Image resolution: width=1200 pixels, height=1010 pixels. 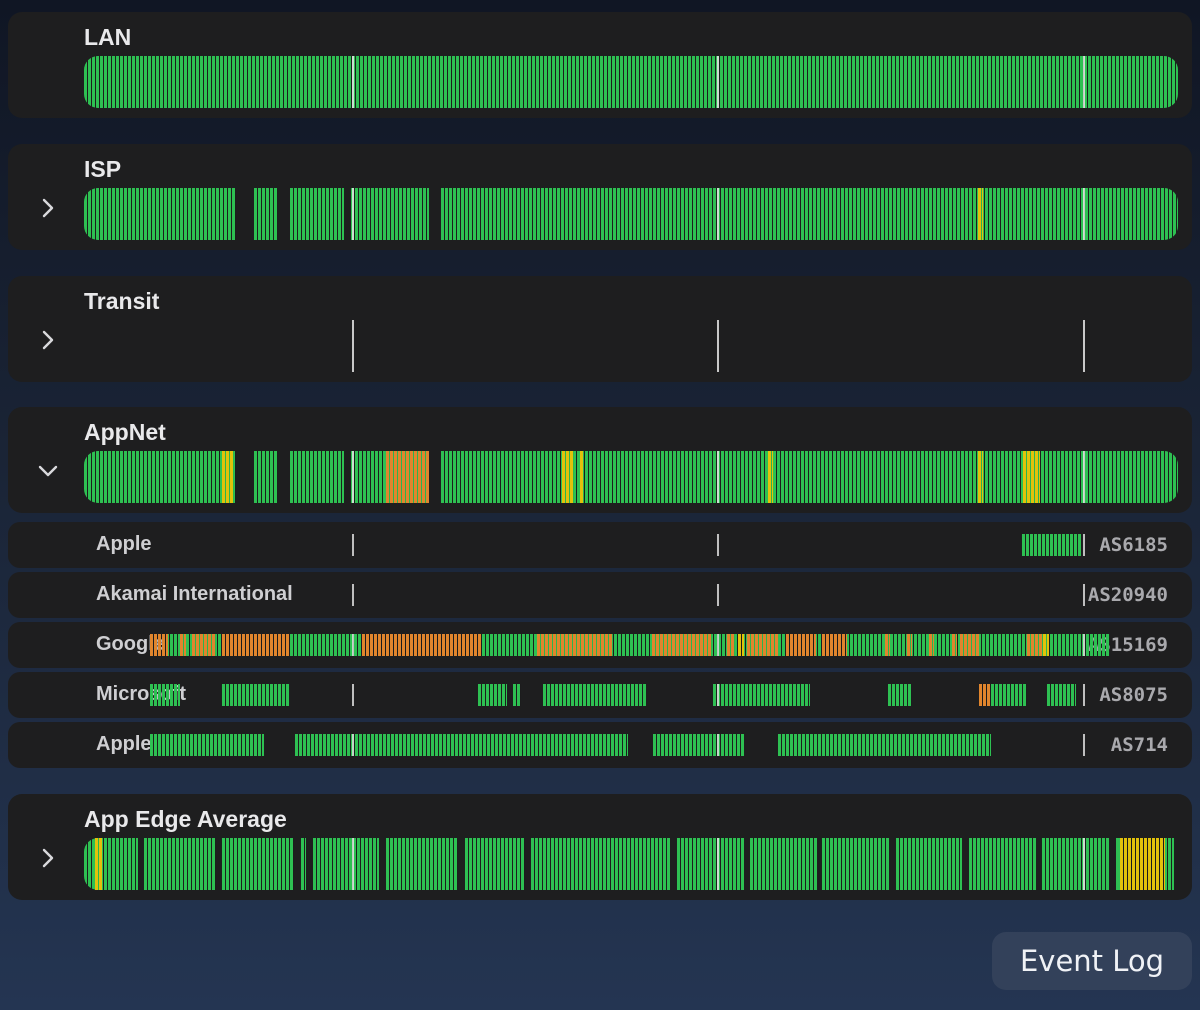 What do you see at coordinates (103, 169) in the screenshot?
I see `row-title: ISP` at bounding box center [103, 169].